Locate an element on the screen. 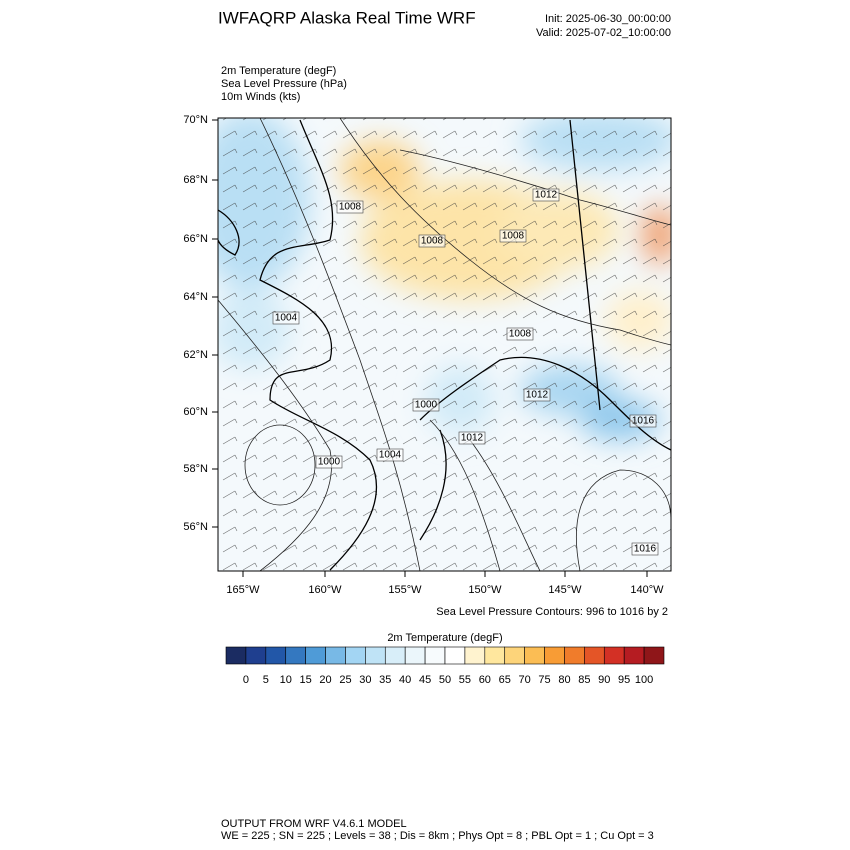 The width and height of the screenshot is (850, 850). lat-label: 56°N is located at coordinates (195, 527).